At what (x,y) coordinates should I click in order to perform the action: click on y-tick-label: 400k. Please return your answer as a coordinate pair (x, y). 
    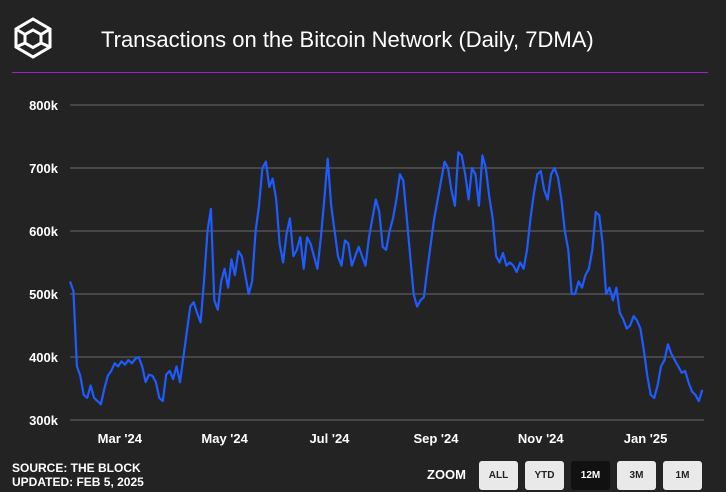
    Looking at the image, I should click on (44, 357).